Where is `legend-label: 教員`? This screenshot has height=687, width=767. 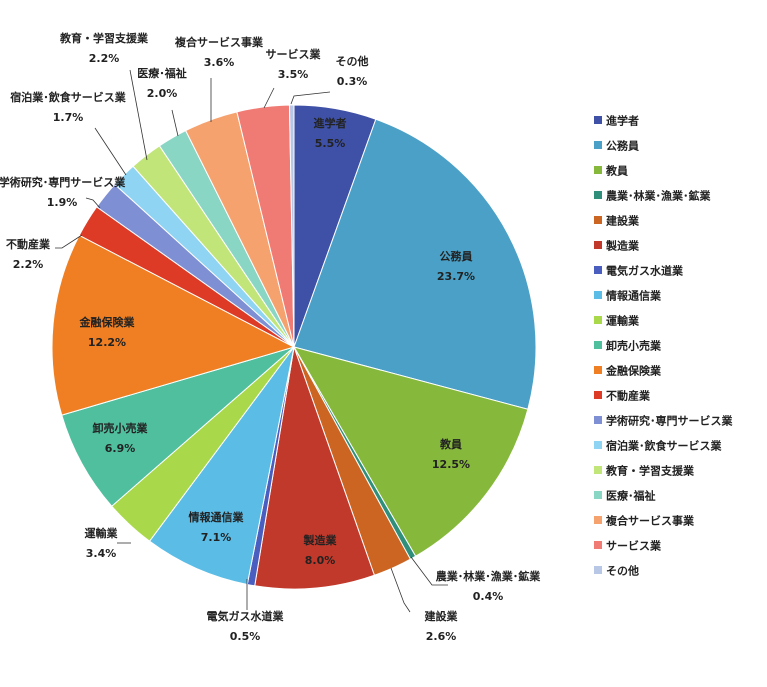 legend-label: 教員 is located at coordinates (616, 171).